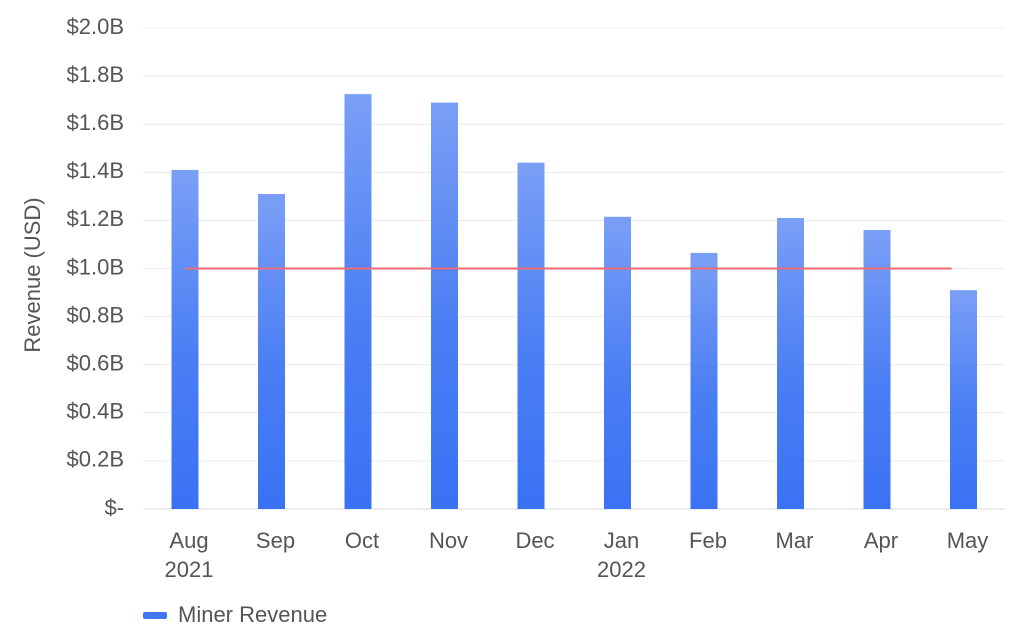  Describe the element at coordinates (621, 540) in the screenshot. I see `x-tick-label: Jan` at that location.